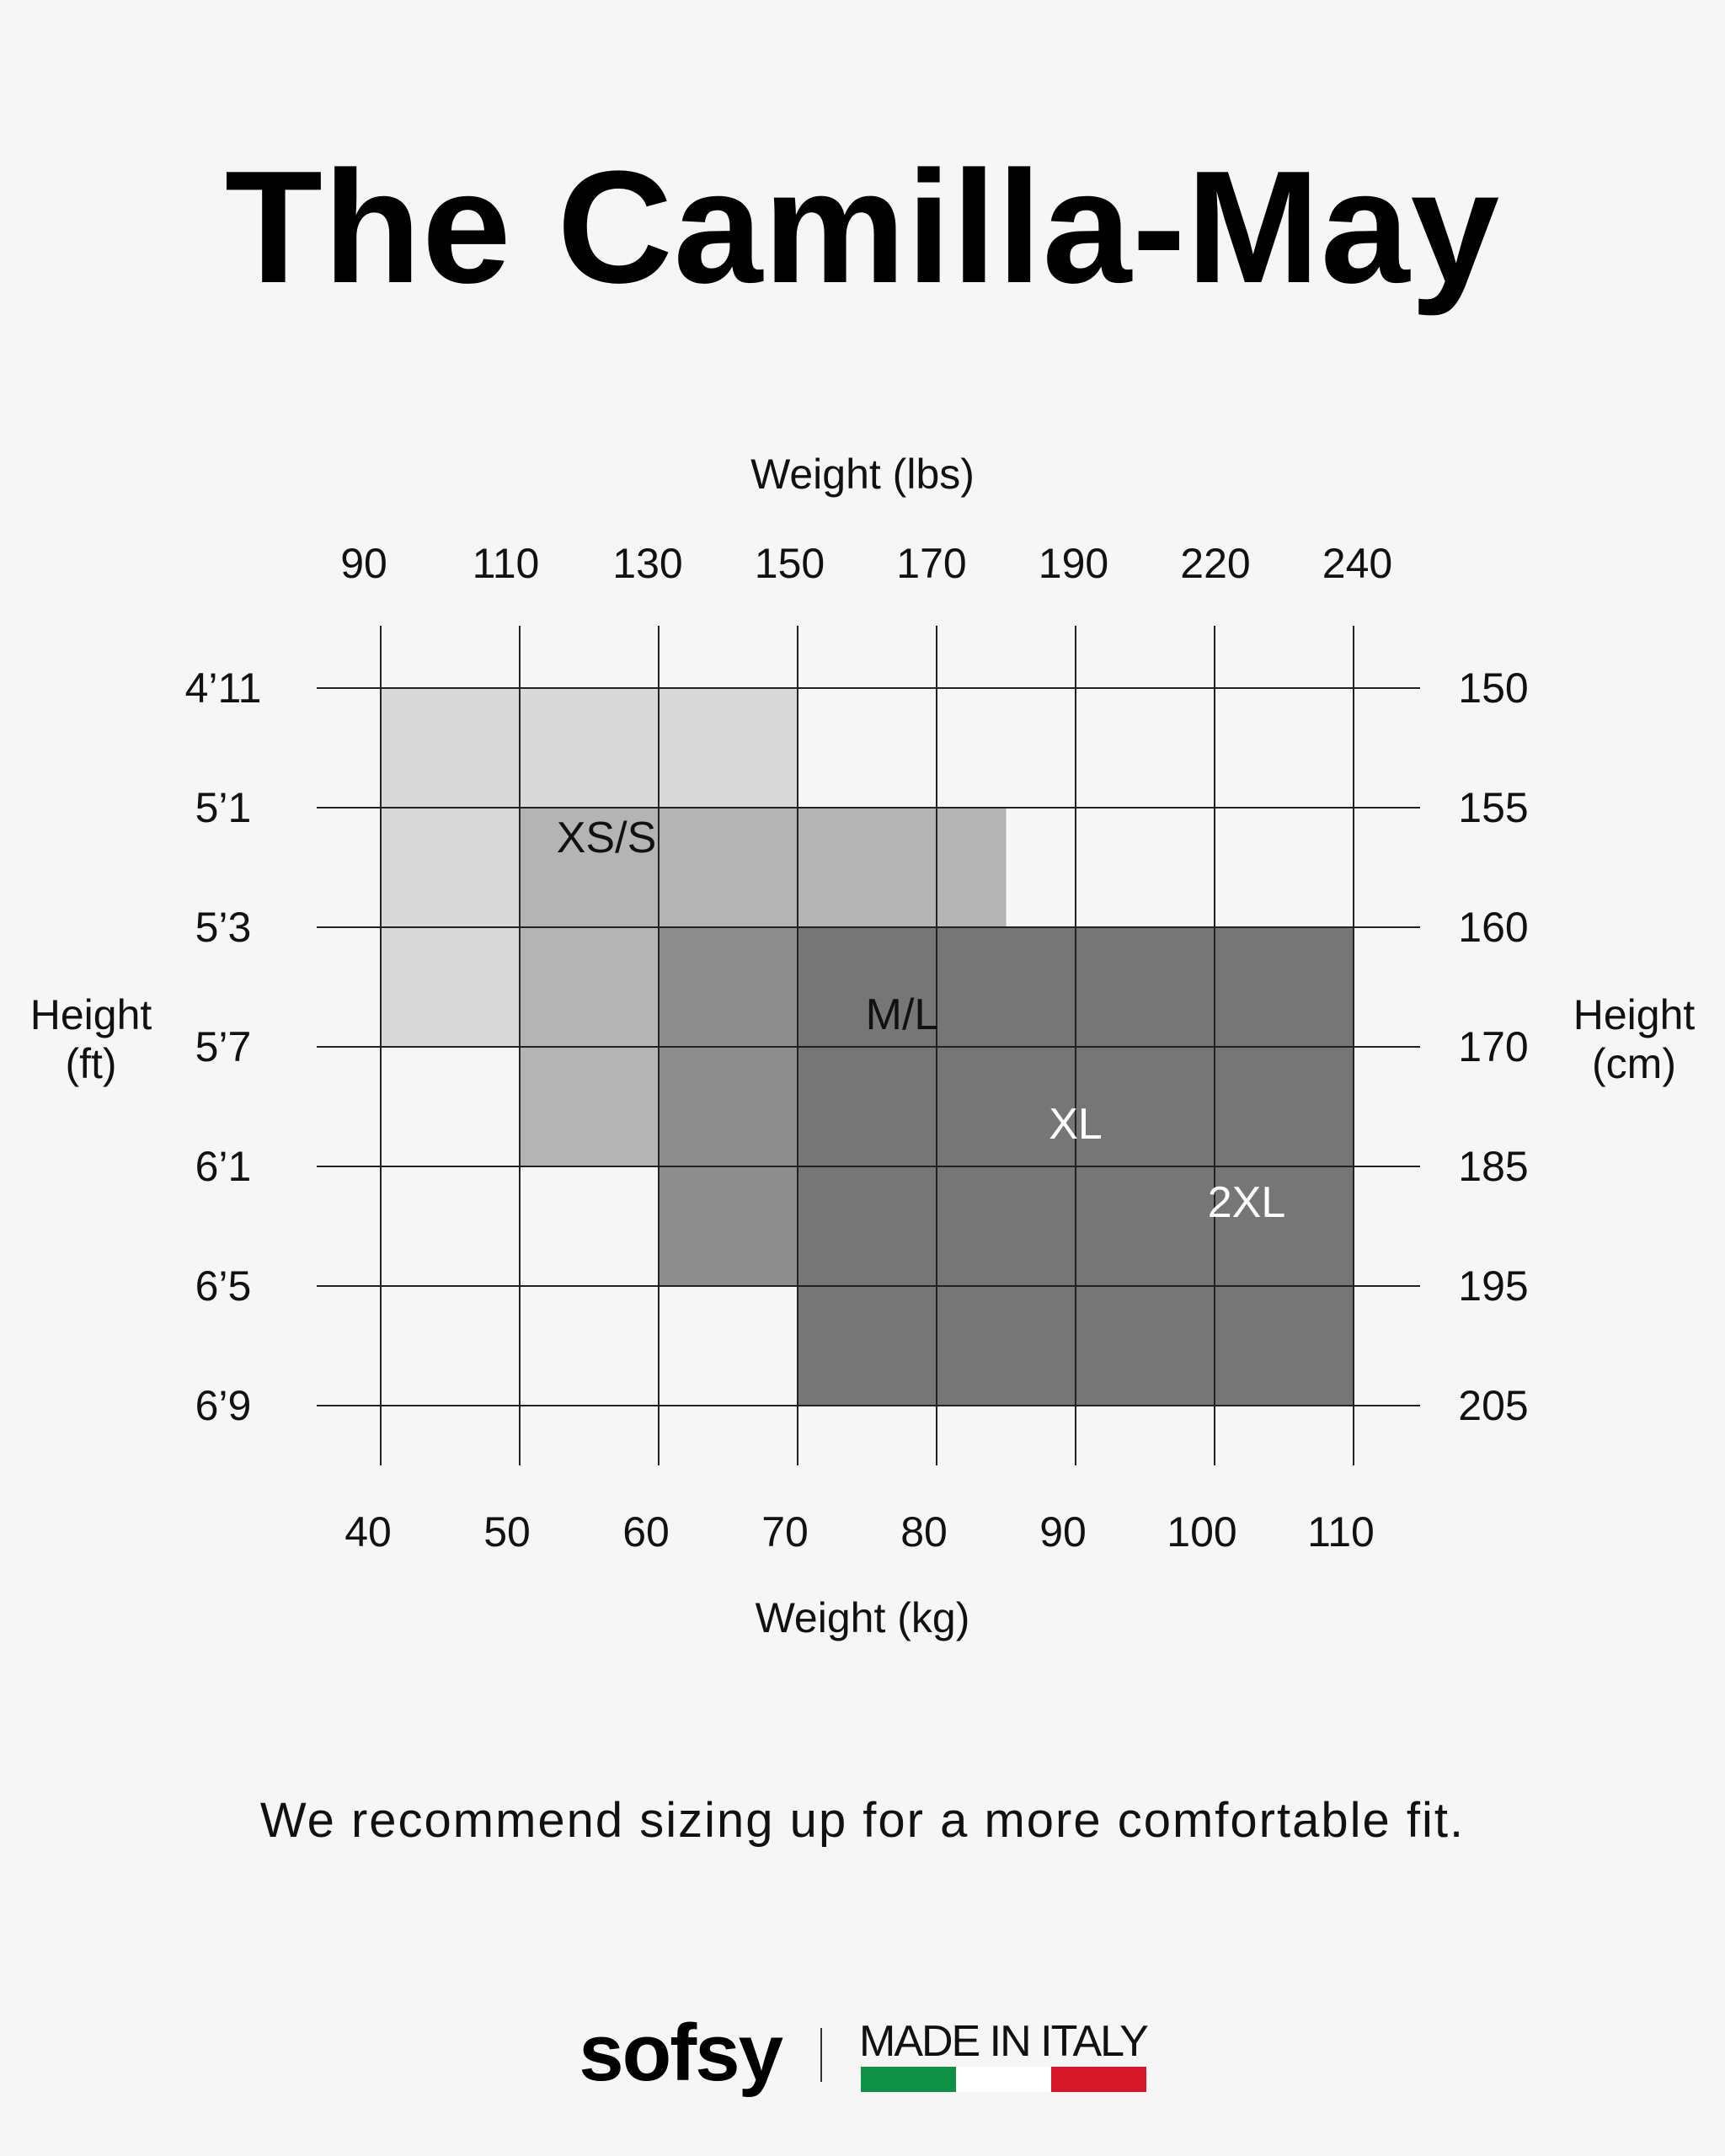  I want to click on axis-label-top: Weight (lbs), so click(862, 475).